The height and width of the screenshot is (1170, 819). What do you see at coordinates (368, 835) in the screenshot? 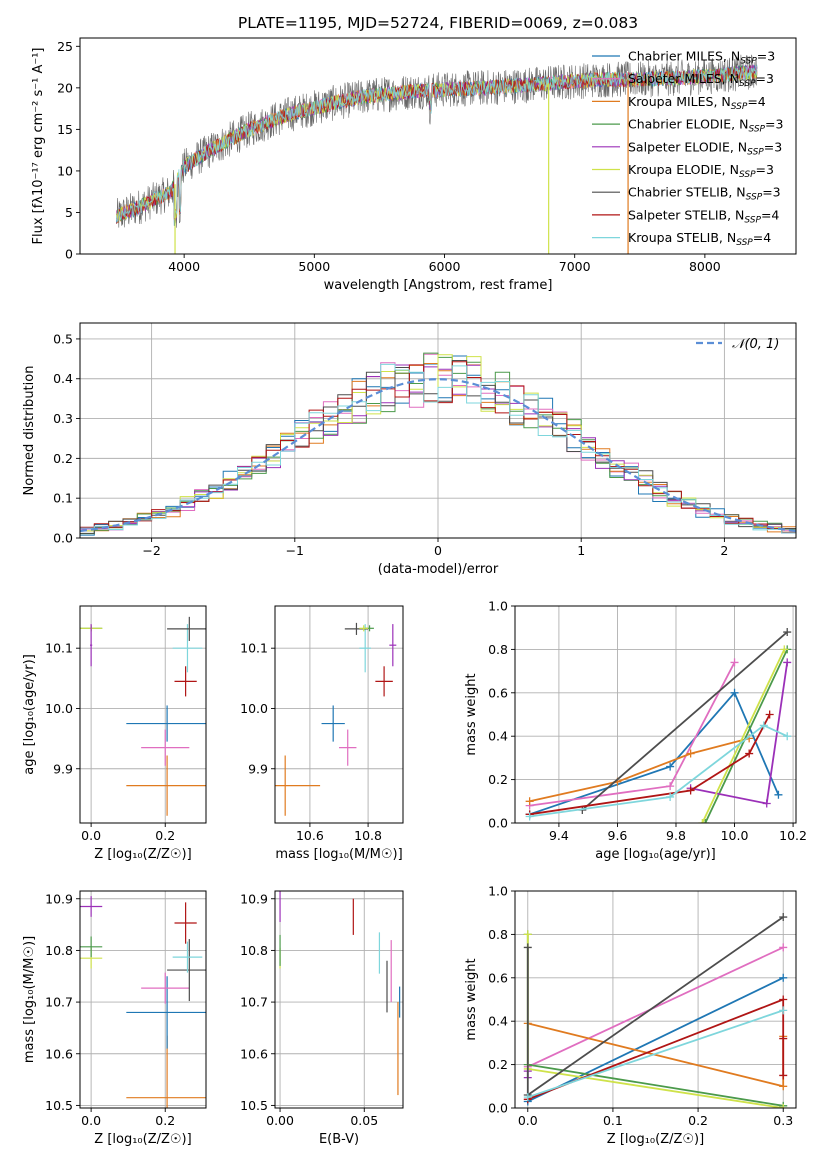
I see `x-tick-label: 10.8` at bounding box center [368, 835].